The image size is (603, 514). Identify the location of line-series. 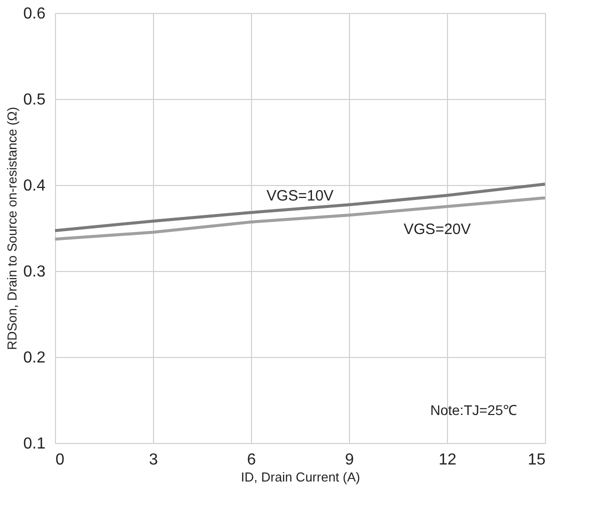
(300, 207).